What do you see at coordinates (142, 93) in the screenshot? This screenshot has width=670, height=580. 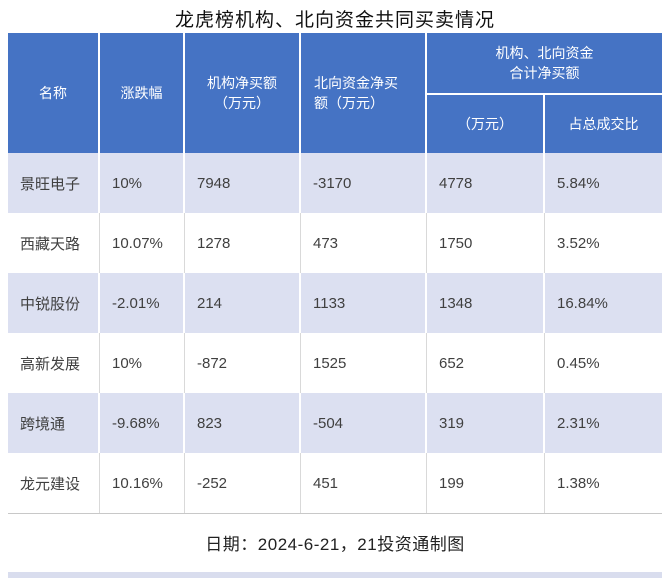 I see `col-header-change: 涨跌幅` at bounding box center [142, 93].